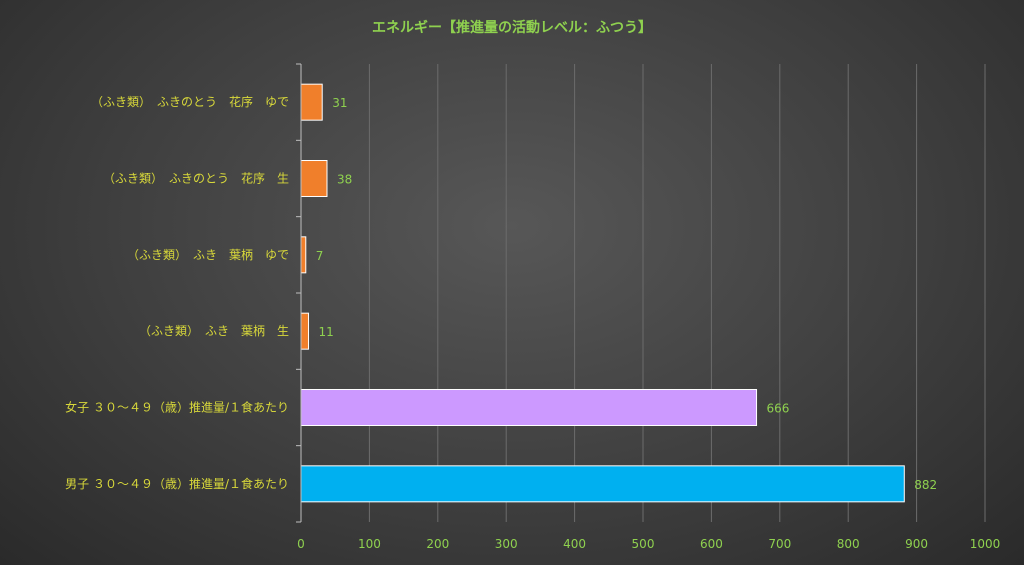  What do you see at coordinates (196, 178) in the screenshot?
I see `category-label: （ふき類） ふきのとう 花序 生` at bounding box center [196, 178].